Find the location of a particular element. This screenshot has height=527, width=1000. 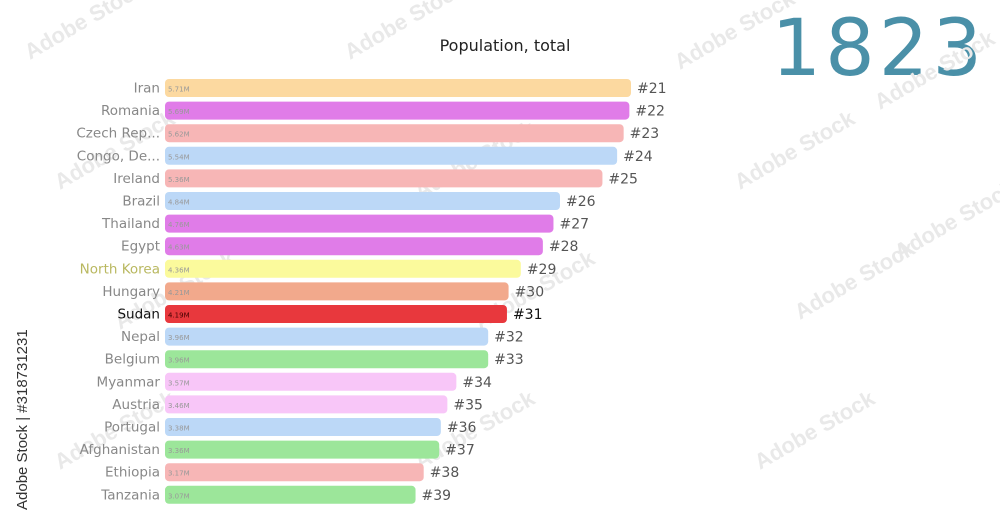

category-label: North Korea is located at coordinates (120, 269).